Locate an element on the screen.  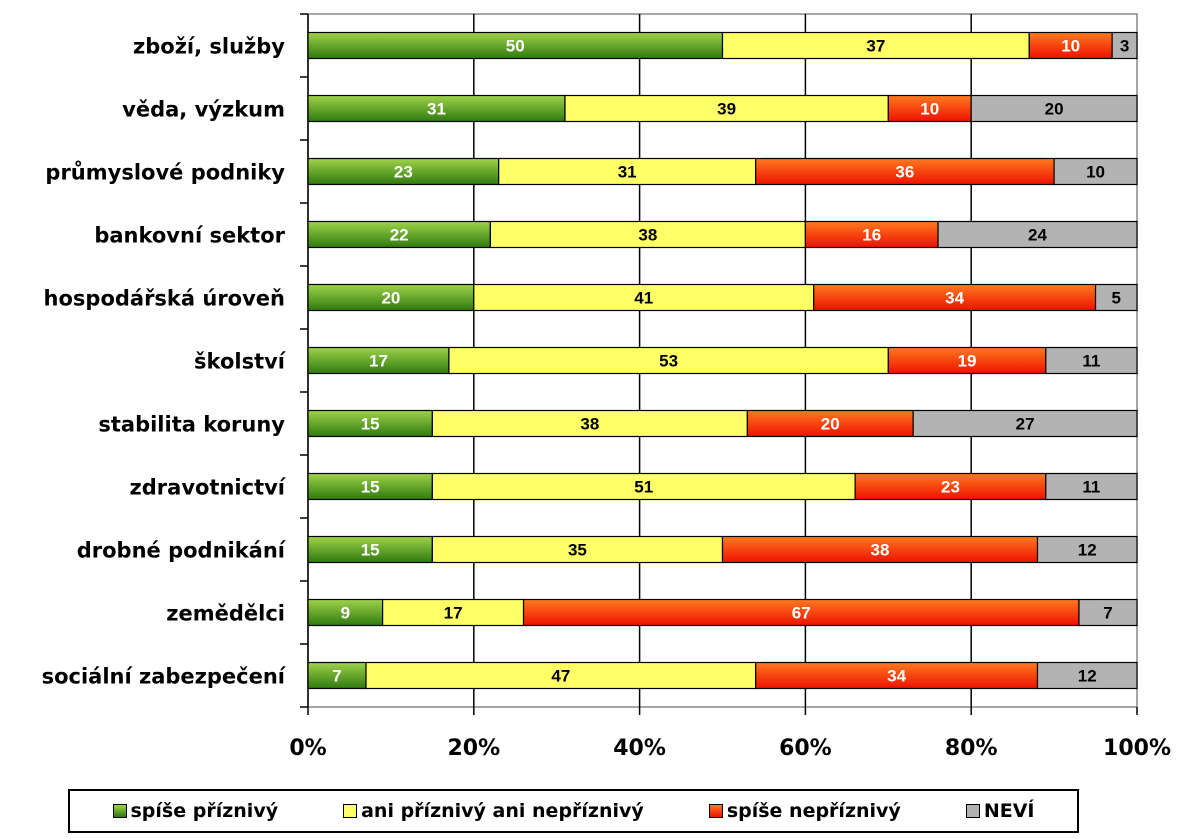
data-label: 5 is located at coordinates (1116, 298).